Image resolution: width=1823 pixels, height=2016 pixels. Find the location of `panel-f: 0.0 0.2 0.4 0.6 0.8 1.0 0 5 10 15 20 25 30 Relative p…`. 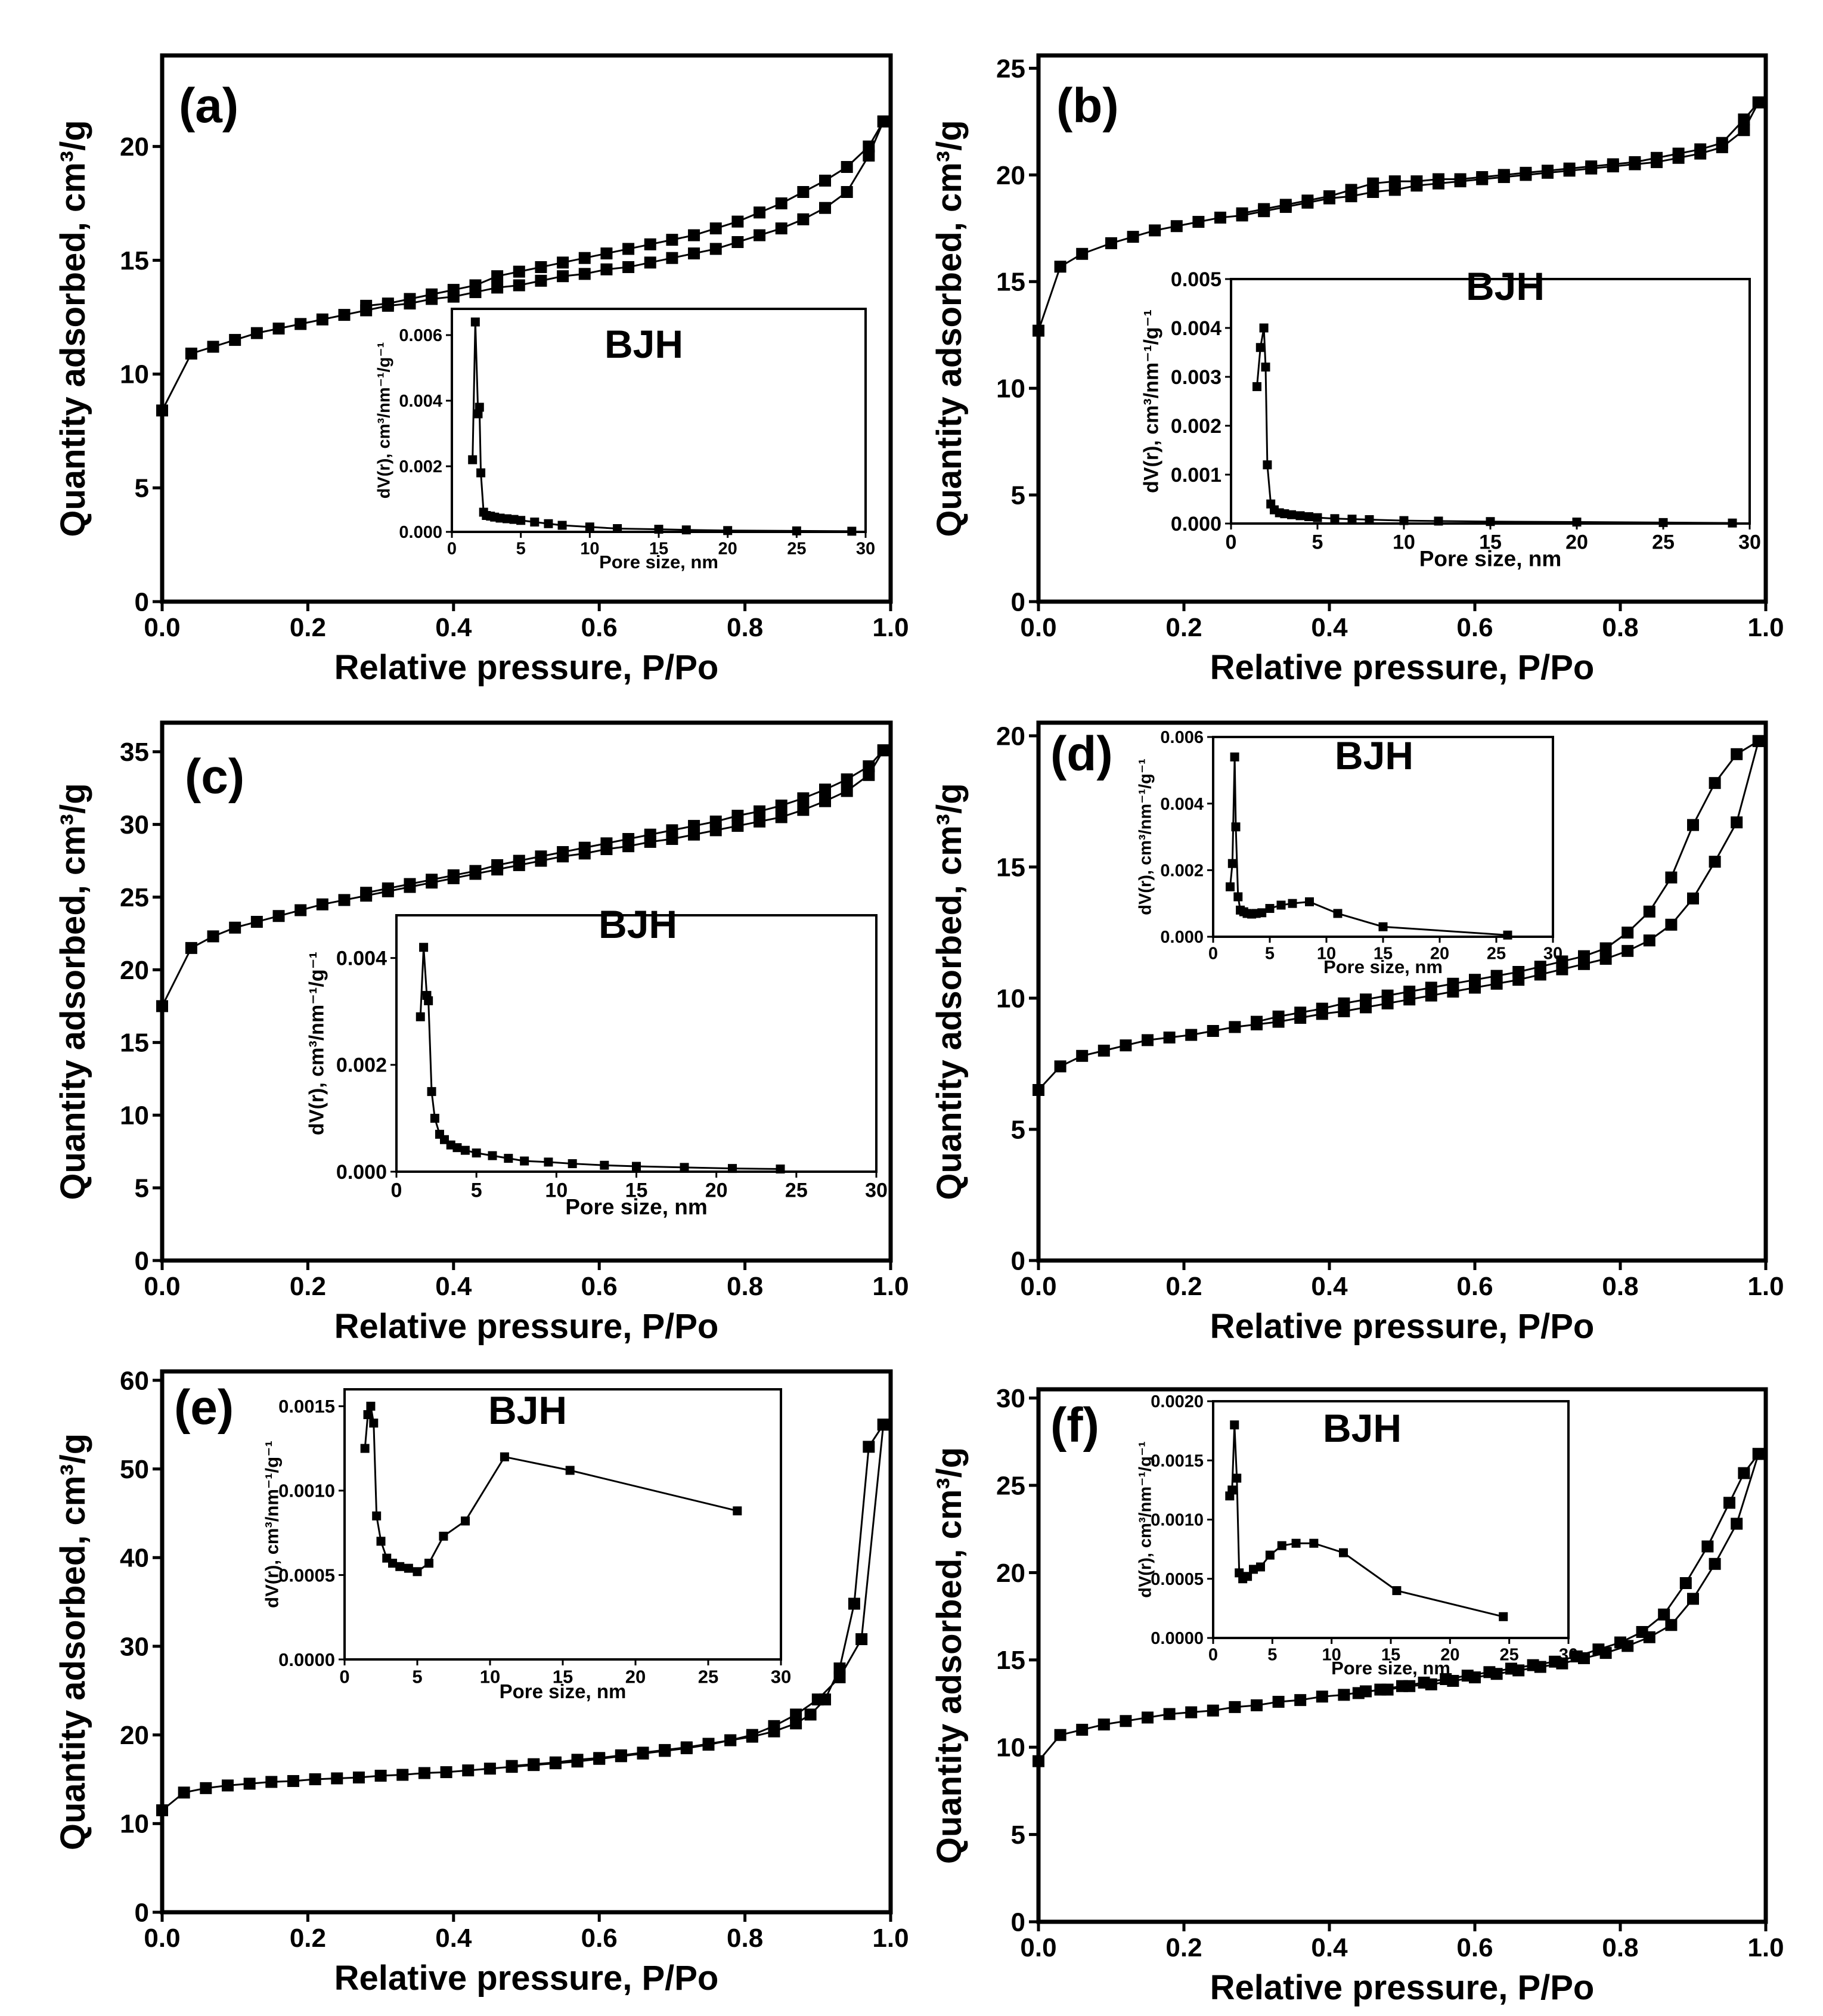

panel-f: 0.0 0.2 0.4 0.6 0.8 1.0 0 5 10 15 20 25 30 Relative p… is located at coordinates (1357, 1695).